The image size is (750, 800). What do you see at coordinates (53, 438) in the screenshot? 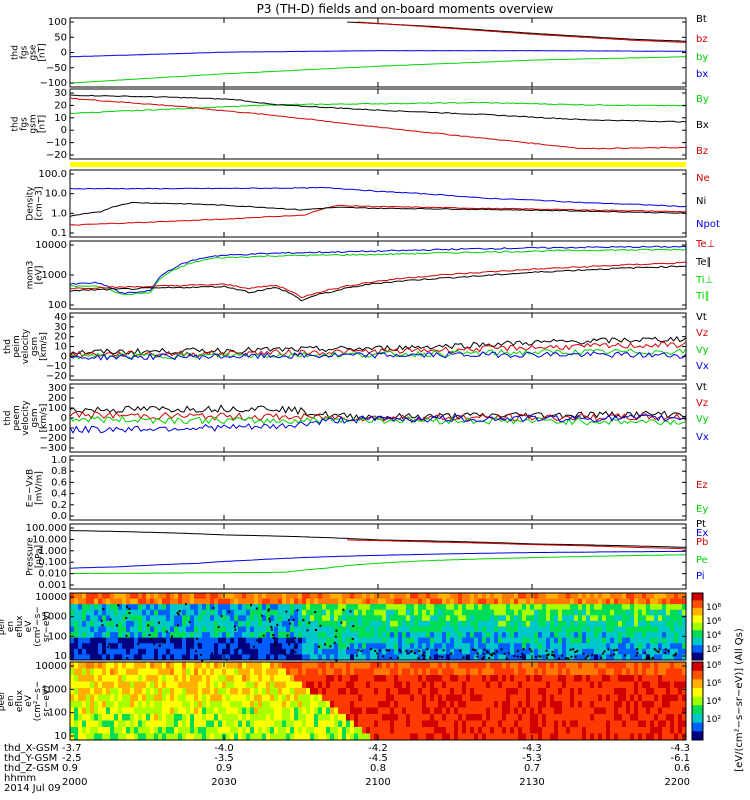
I see `y-tick-label: −200` at bounding box center [53, 438].